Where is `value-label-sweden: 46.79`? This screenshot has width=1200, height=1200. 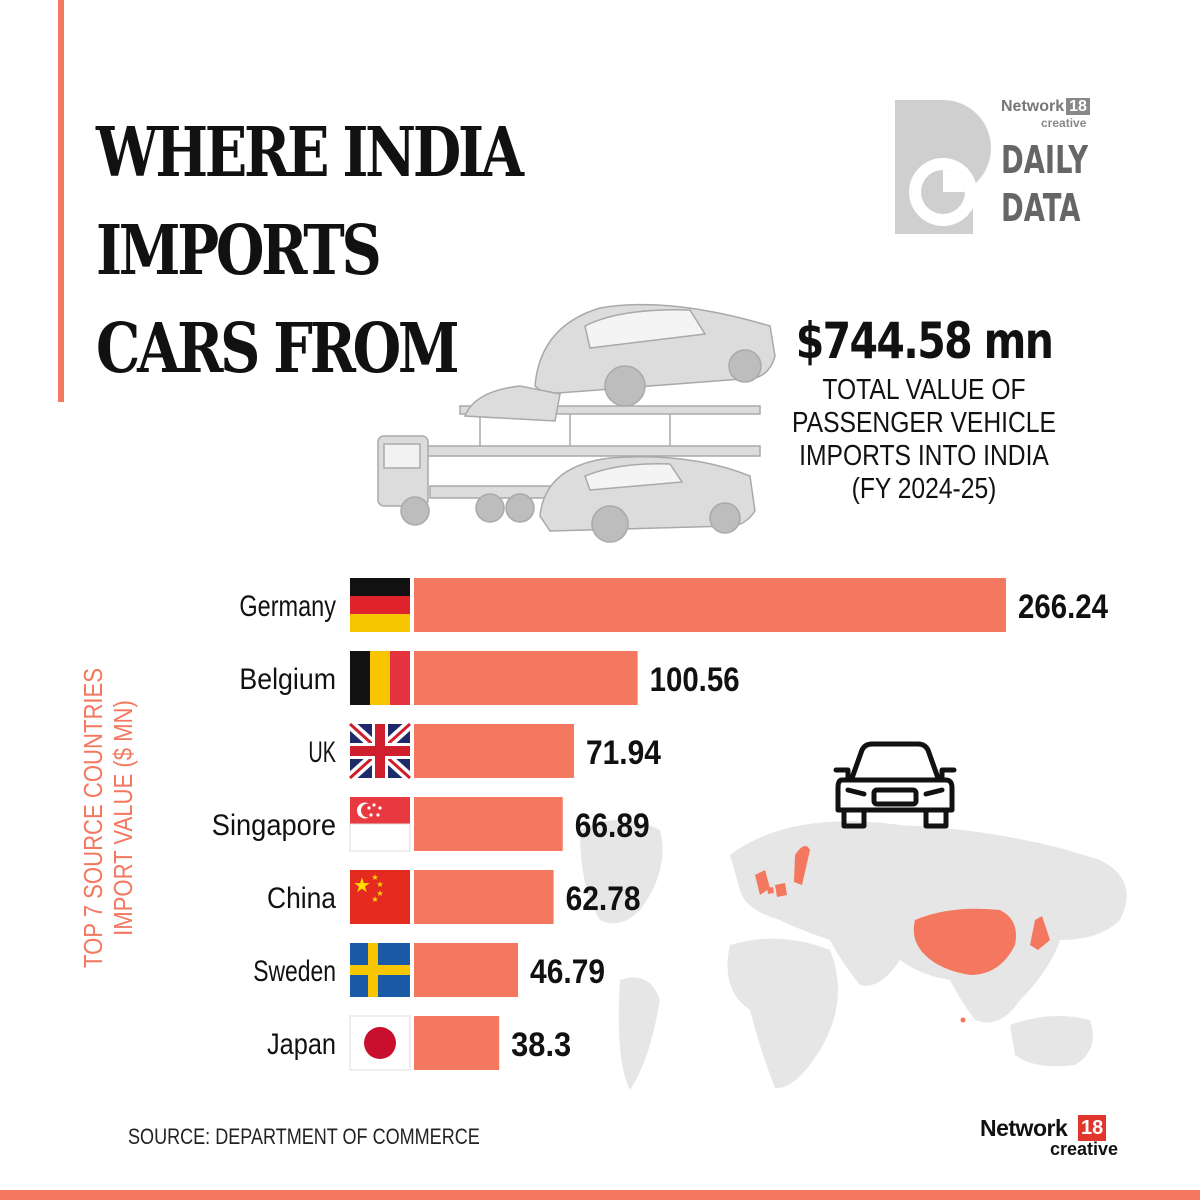
value-label-sweden: 46.79 is located at coordinates (567, 972).